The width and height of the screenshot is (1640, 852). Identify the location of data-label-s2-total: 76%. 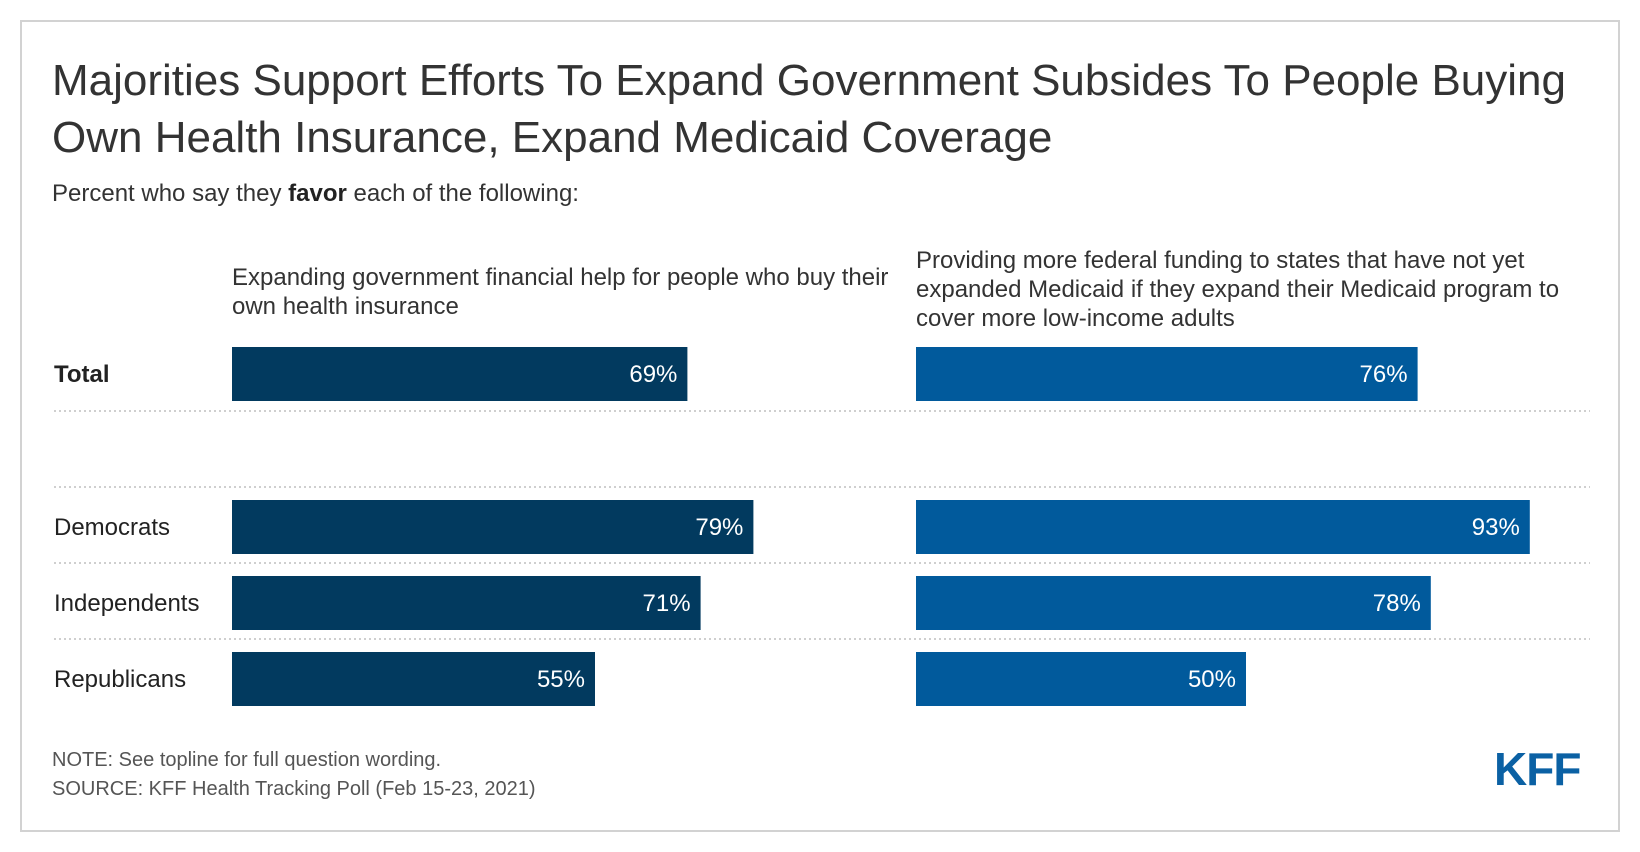
(1384, 374).